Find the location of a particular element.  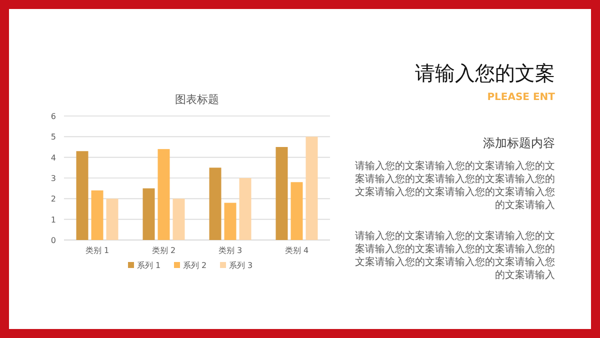

x-tick-label: 类别 4 is located at coordinates (296, 250).